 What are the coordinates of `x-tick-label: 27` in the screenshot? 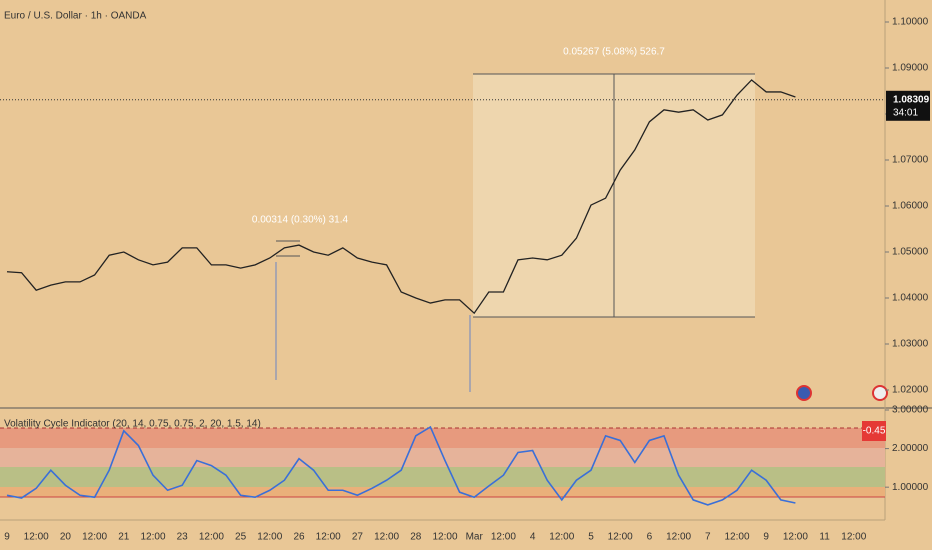 It's located at (358, 537).